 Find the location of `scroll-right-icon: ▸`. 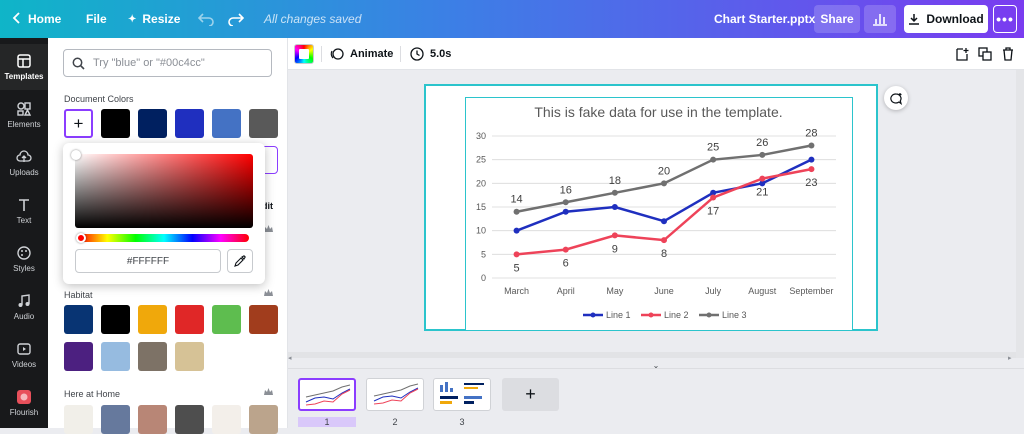

scroll-right-icon: ▸ is located at coordinates (1010, 358).